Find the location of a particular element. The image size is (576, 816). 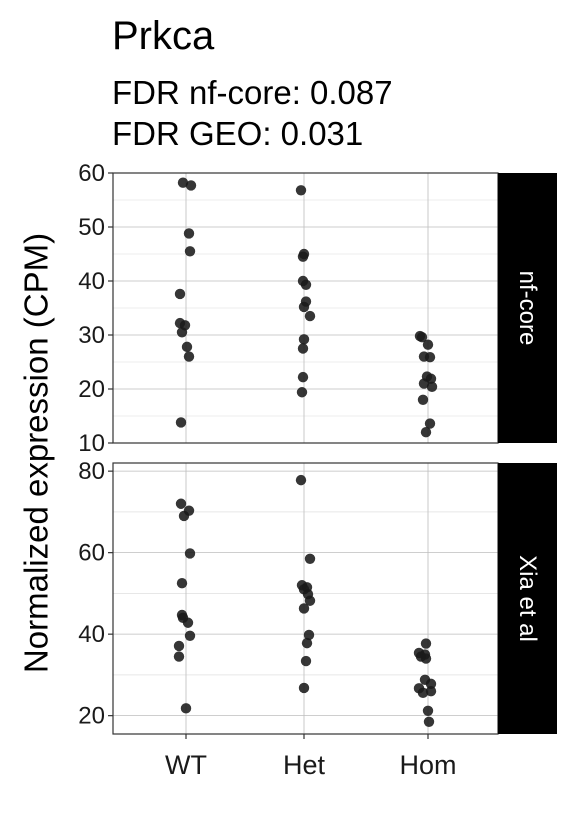

facet-strip-label: nf-core is located at coordinates (527, 308).